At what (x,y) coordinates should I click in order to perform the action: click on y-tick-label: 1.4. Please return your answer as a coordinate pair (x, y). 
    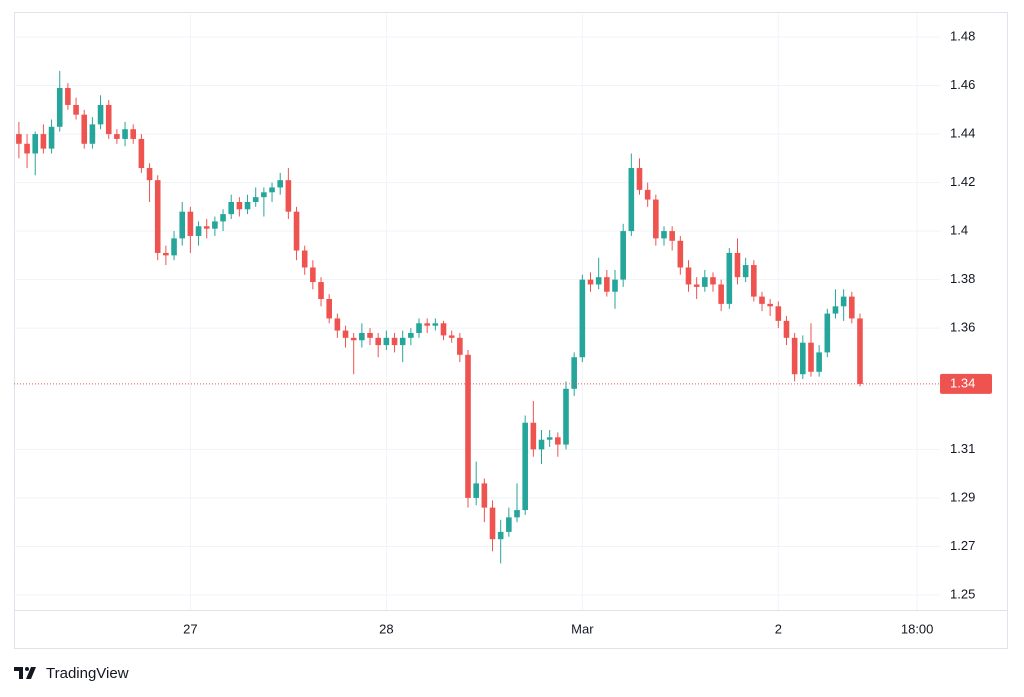
    Looking at the image, I should click on (959, 230).